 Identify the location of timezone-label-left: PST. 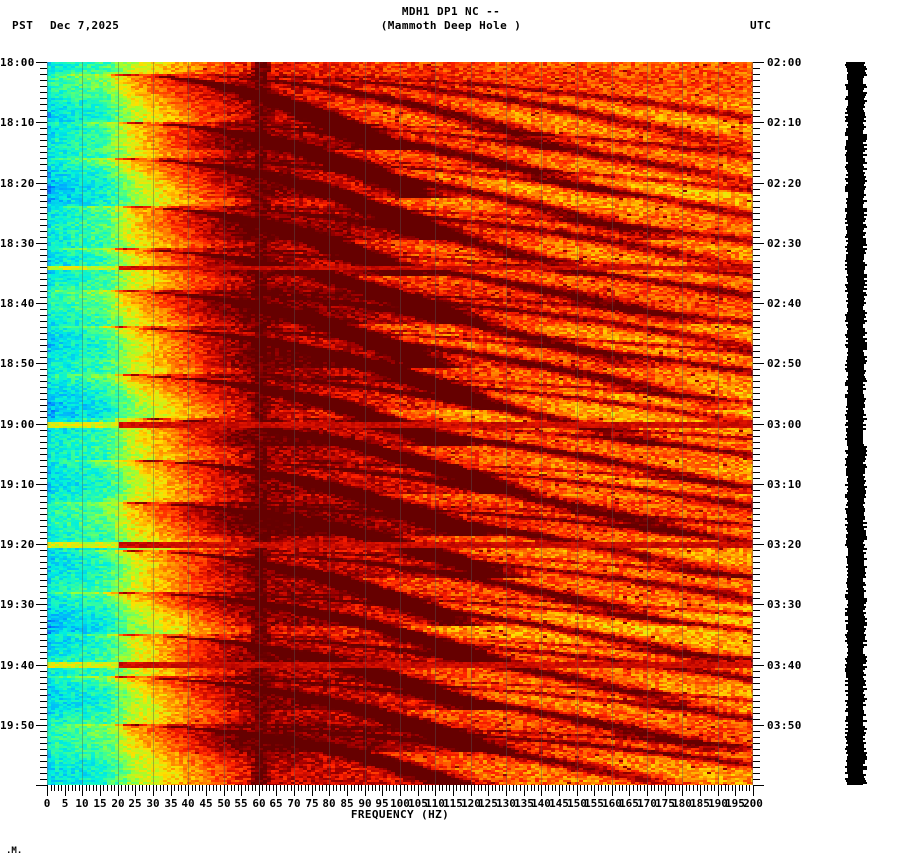
(23, 25).